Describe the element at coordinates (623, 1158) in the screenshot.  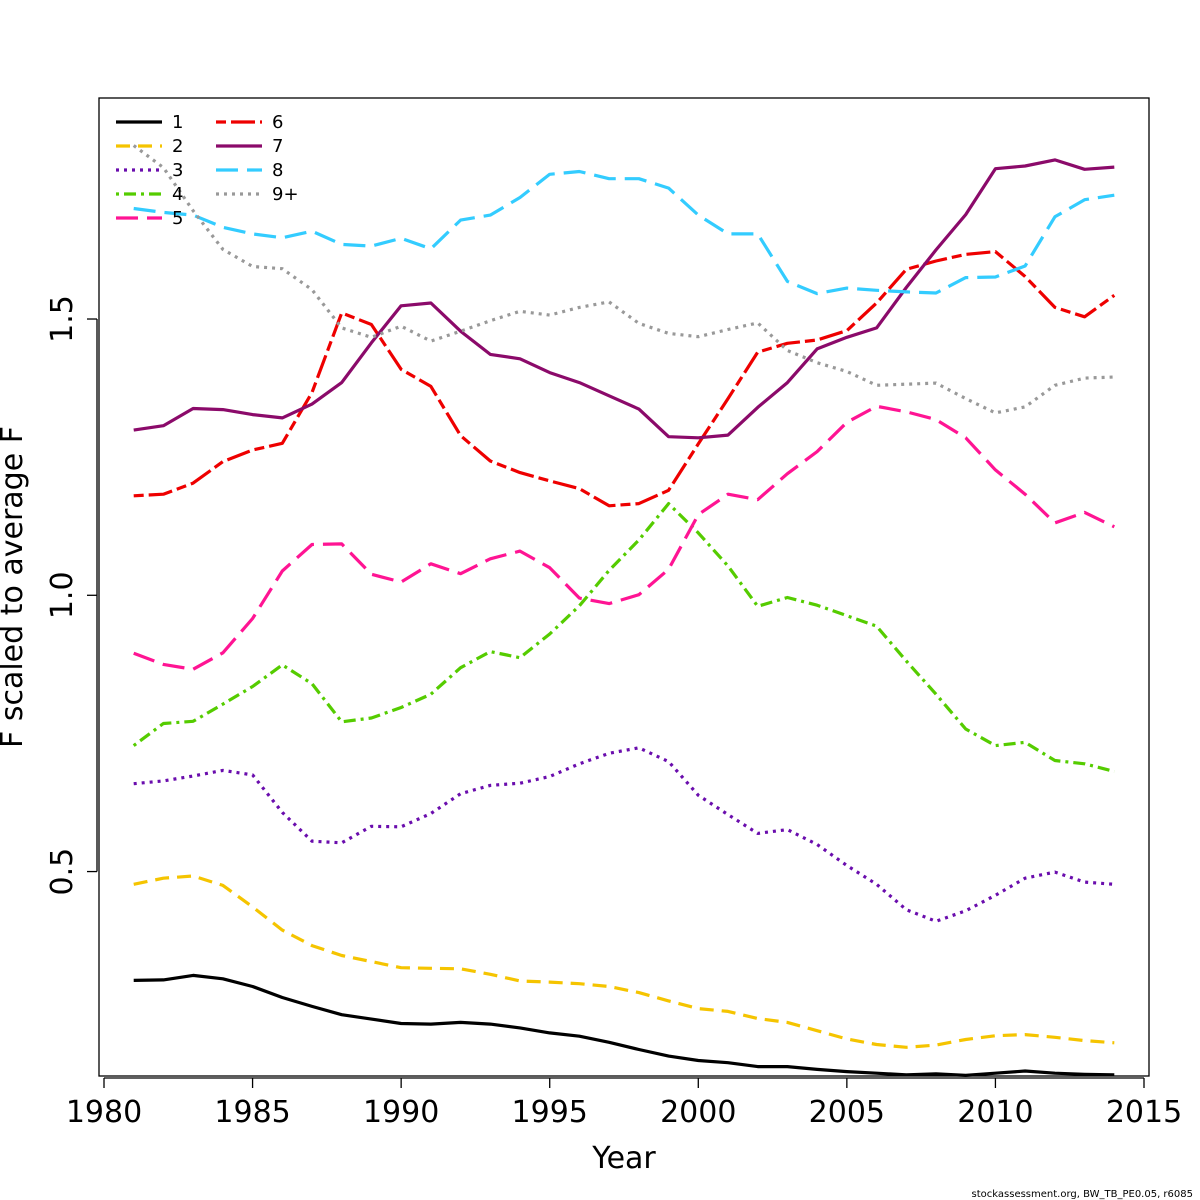
I see `x-axis-title: Year` at that location.